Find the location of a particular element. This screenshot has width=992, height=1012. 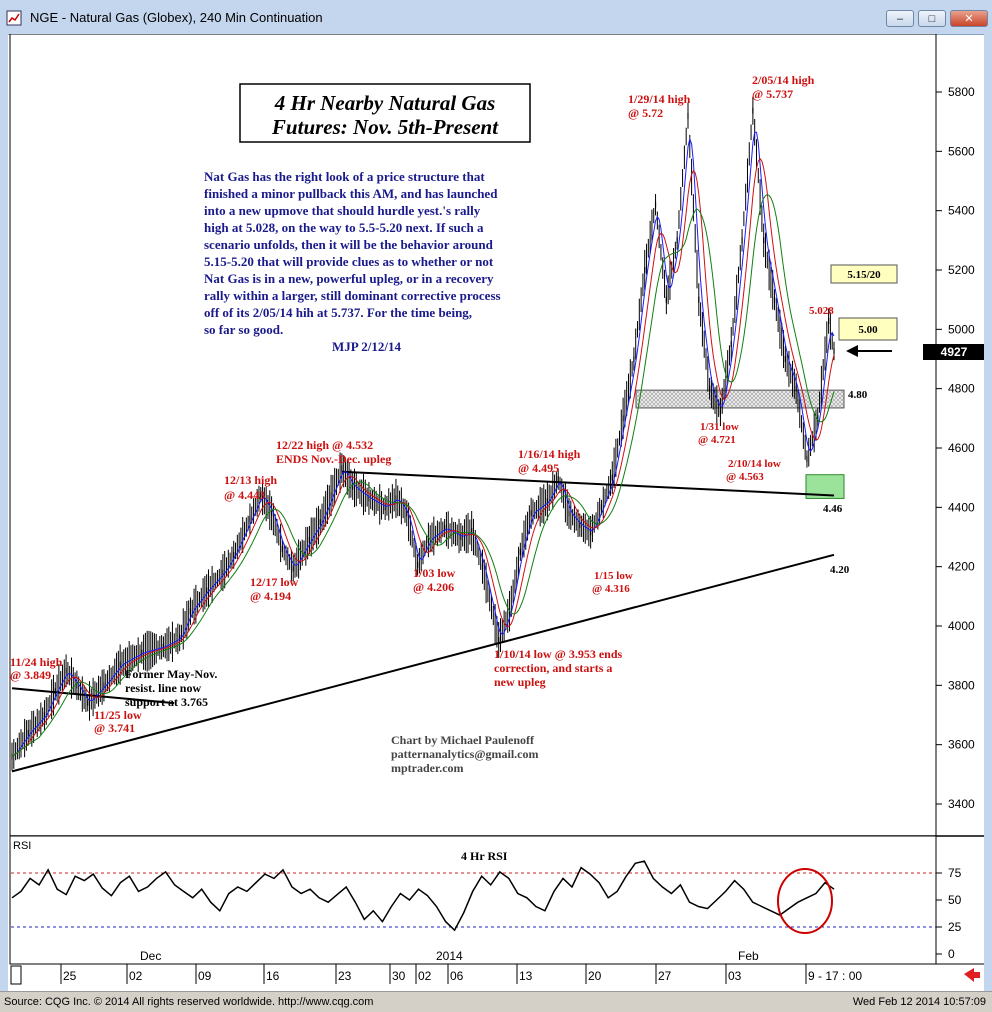

credit-line: Chart by Michael Paulenoff is located at coordinates (463, 740).